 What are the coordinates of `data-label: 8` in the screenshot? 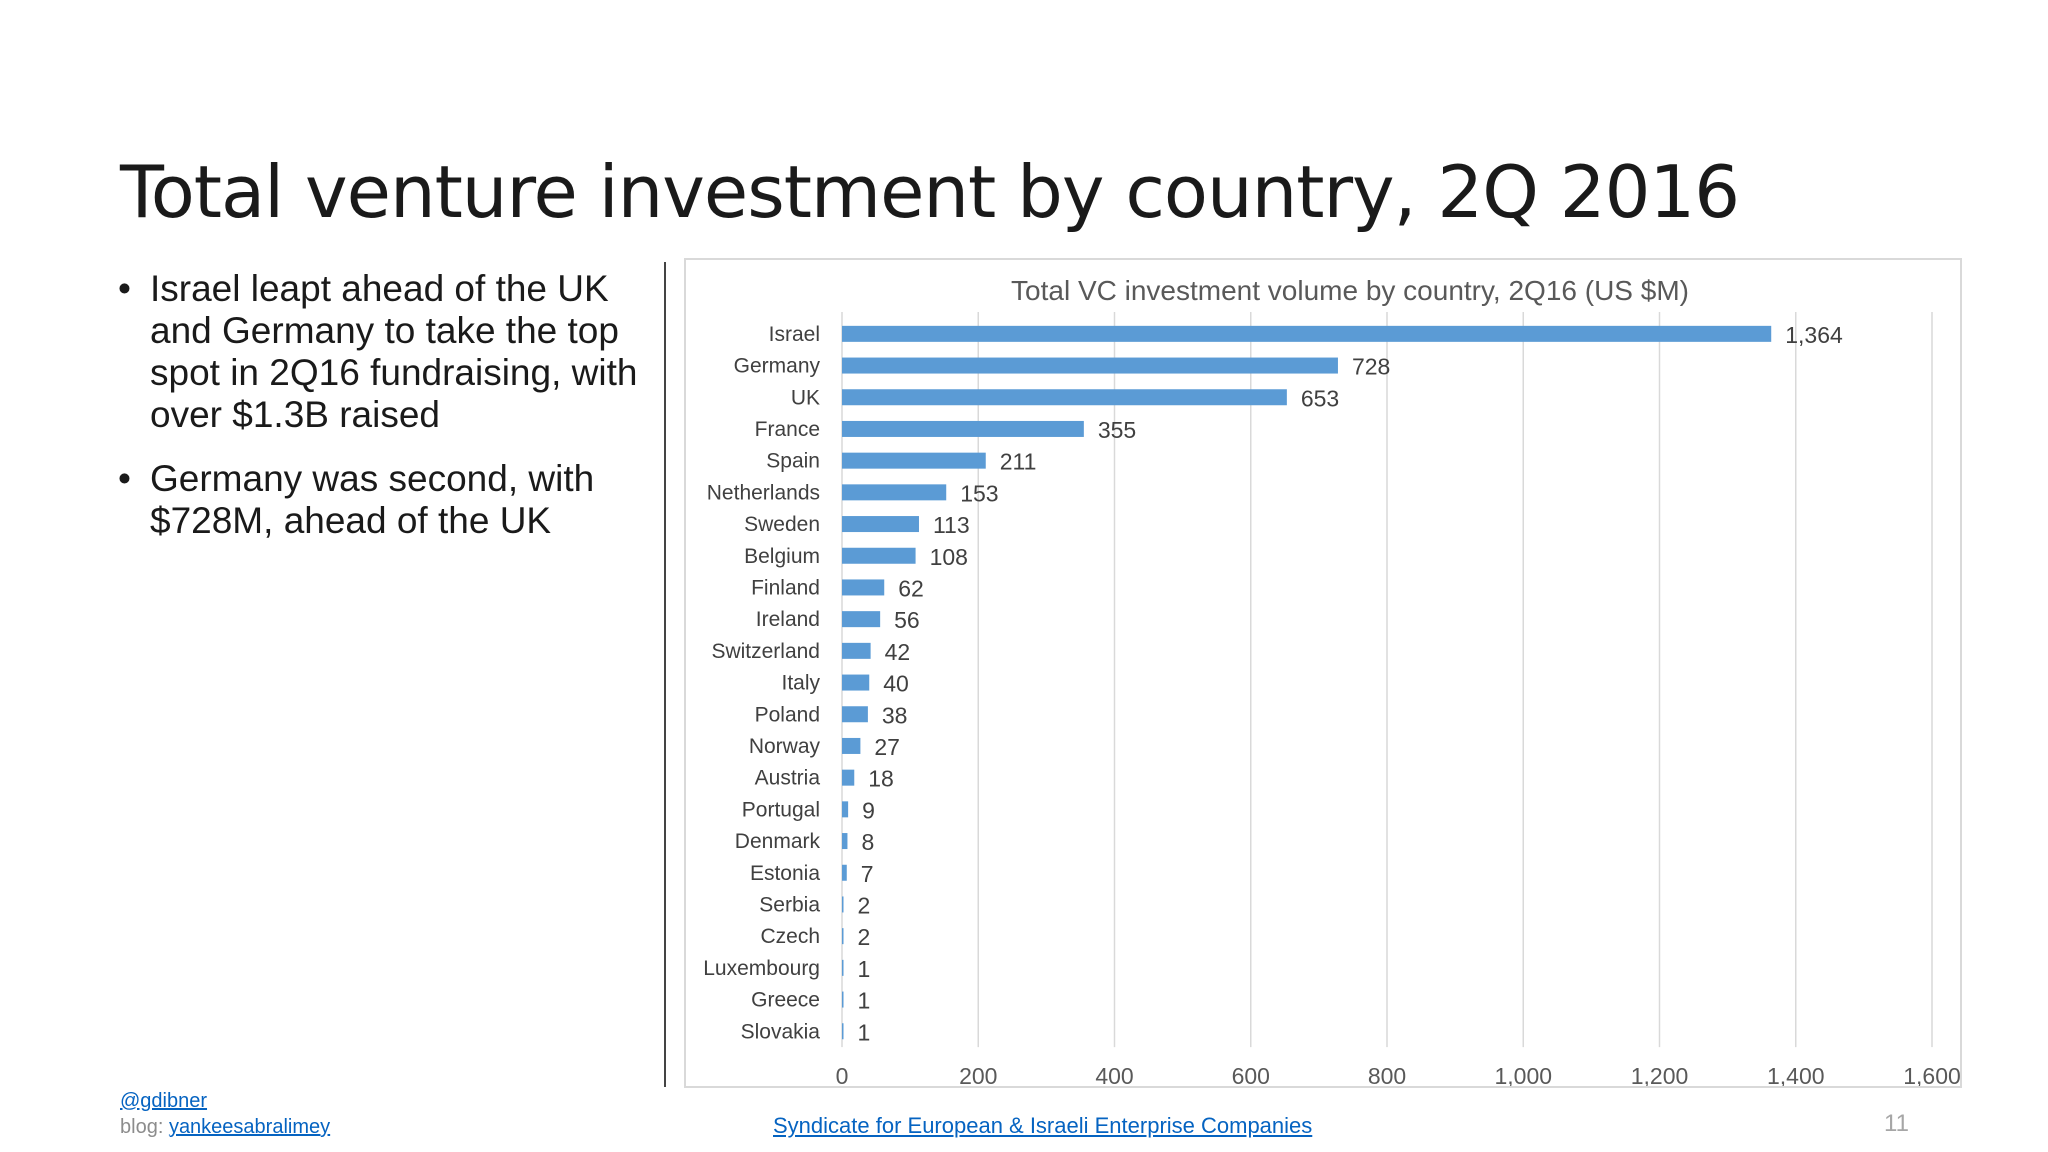 It's located at (867, 842).